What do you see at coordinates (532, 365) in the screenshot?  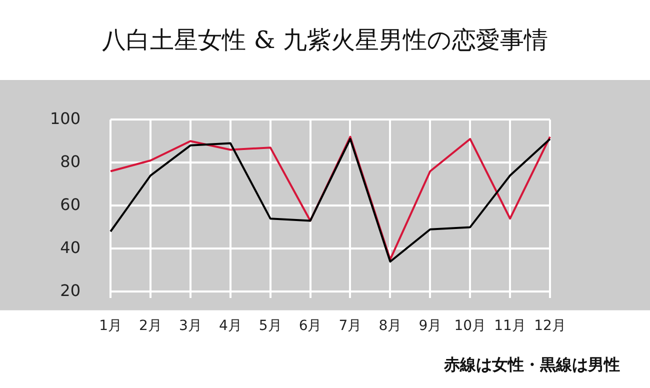 I see `text: 赤線は女性・黒線は男性` at bounding box center [532, 365].